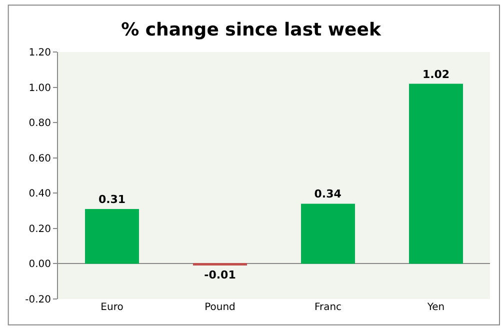  I want to click on data-label: -0.01, so click(220, 275).